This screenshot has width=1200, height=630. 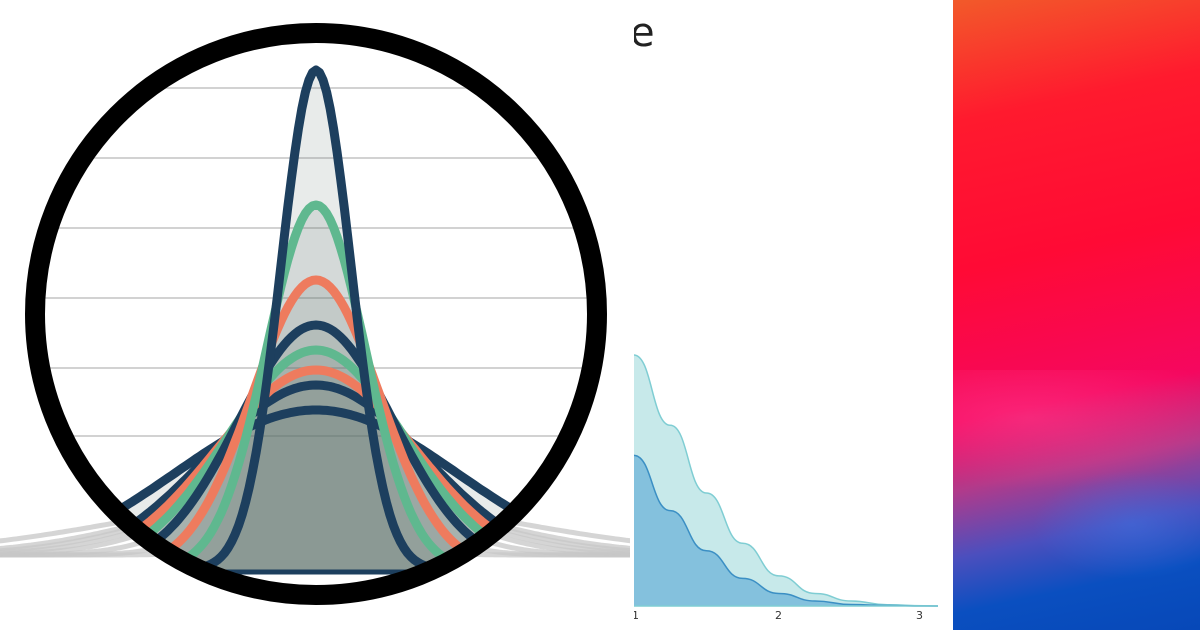 What do you see at coordinates (778, 615) in the screenshot?
I see `x-tick-label: 2` at bounding box center [778, 615].